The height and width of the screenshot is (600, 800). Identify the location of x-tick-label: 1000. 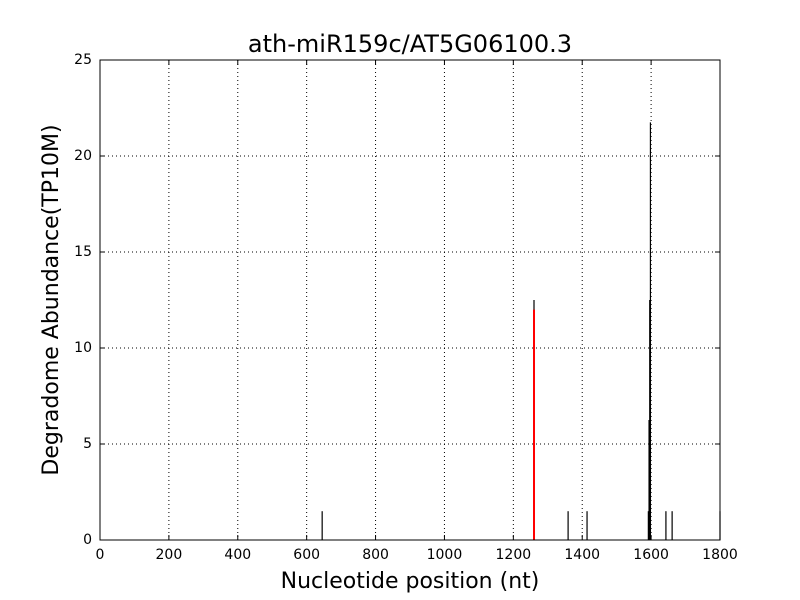
(445, 555).